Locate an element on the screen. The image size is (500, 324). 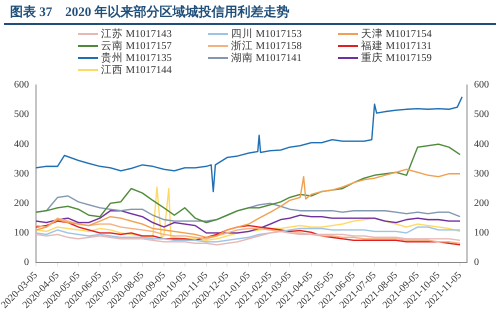
y2-tick-label: 600 is located at coordinates (481, 85).